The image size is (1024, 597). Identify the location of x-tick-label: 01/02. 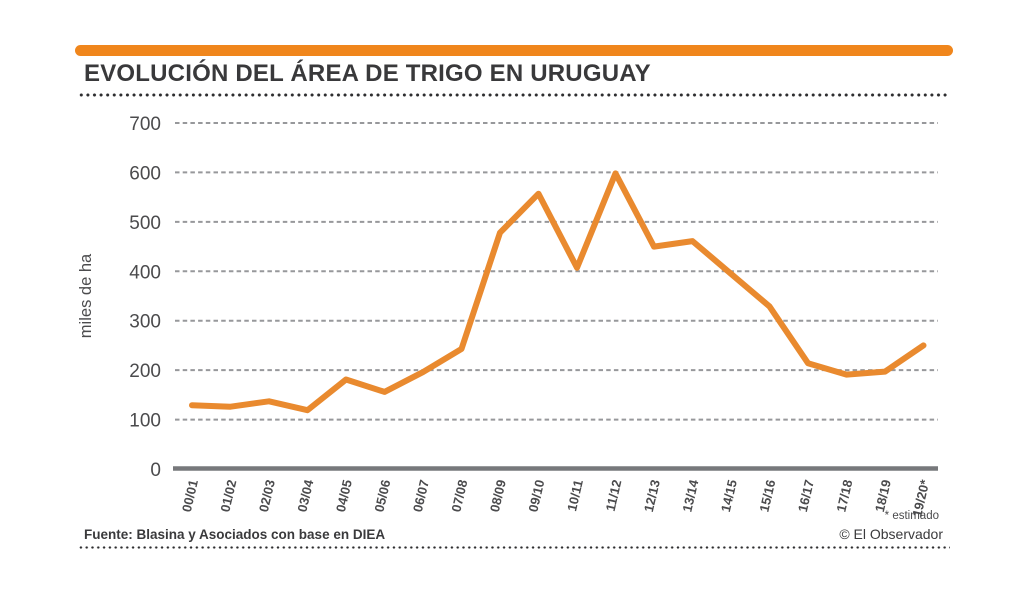
(228, 495).